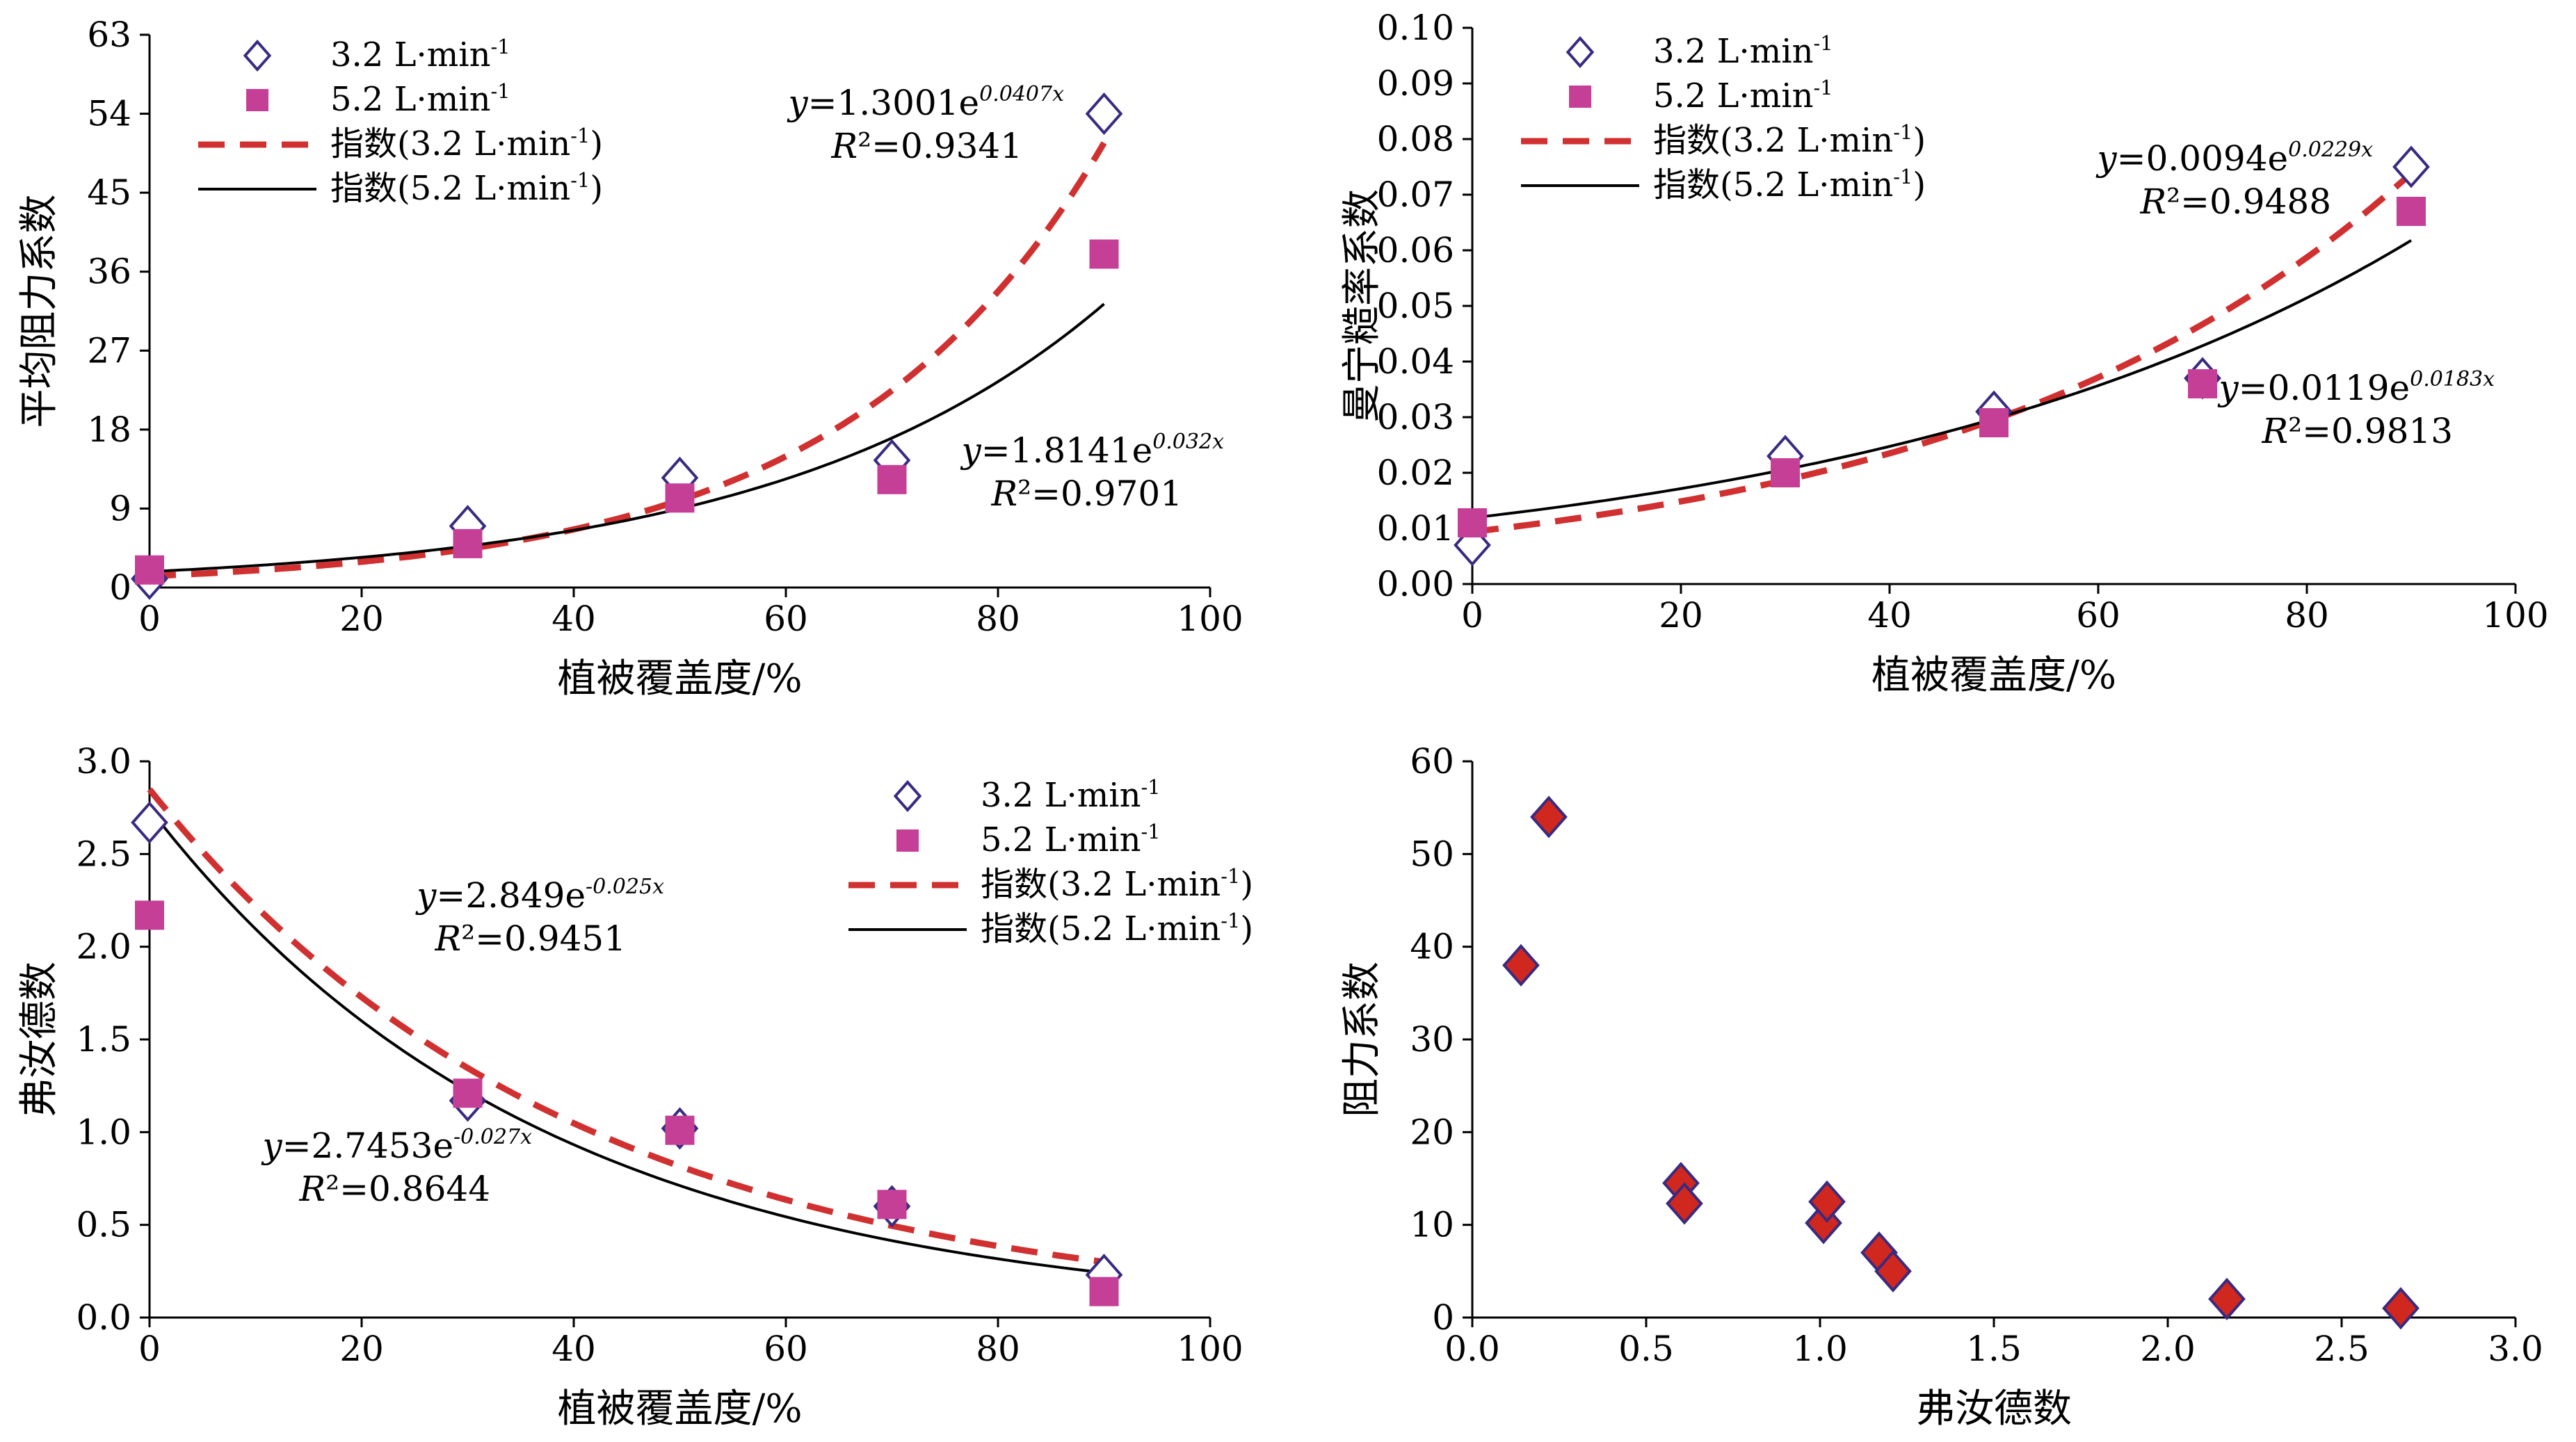  Describe the element at coordinates (1432, 1132) in the screenshot. I see `y-tick-label: 20` at that location.